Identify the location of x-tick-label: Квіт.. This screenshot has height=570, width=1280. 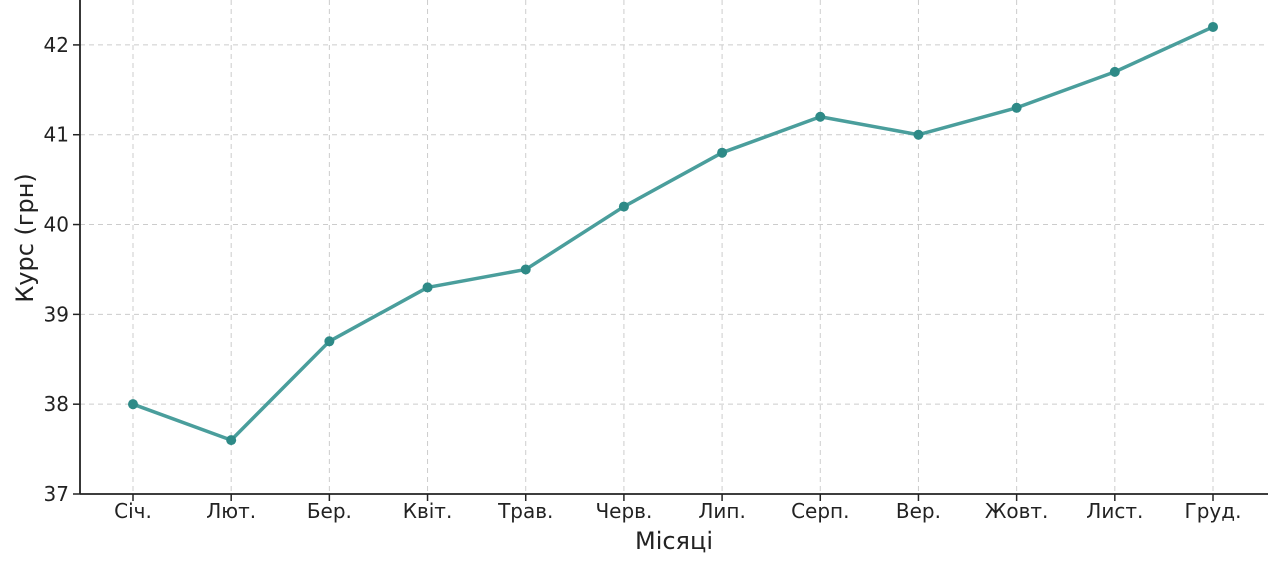
(428, 511).